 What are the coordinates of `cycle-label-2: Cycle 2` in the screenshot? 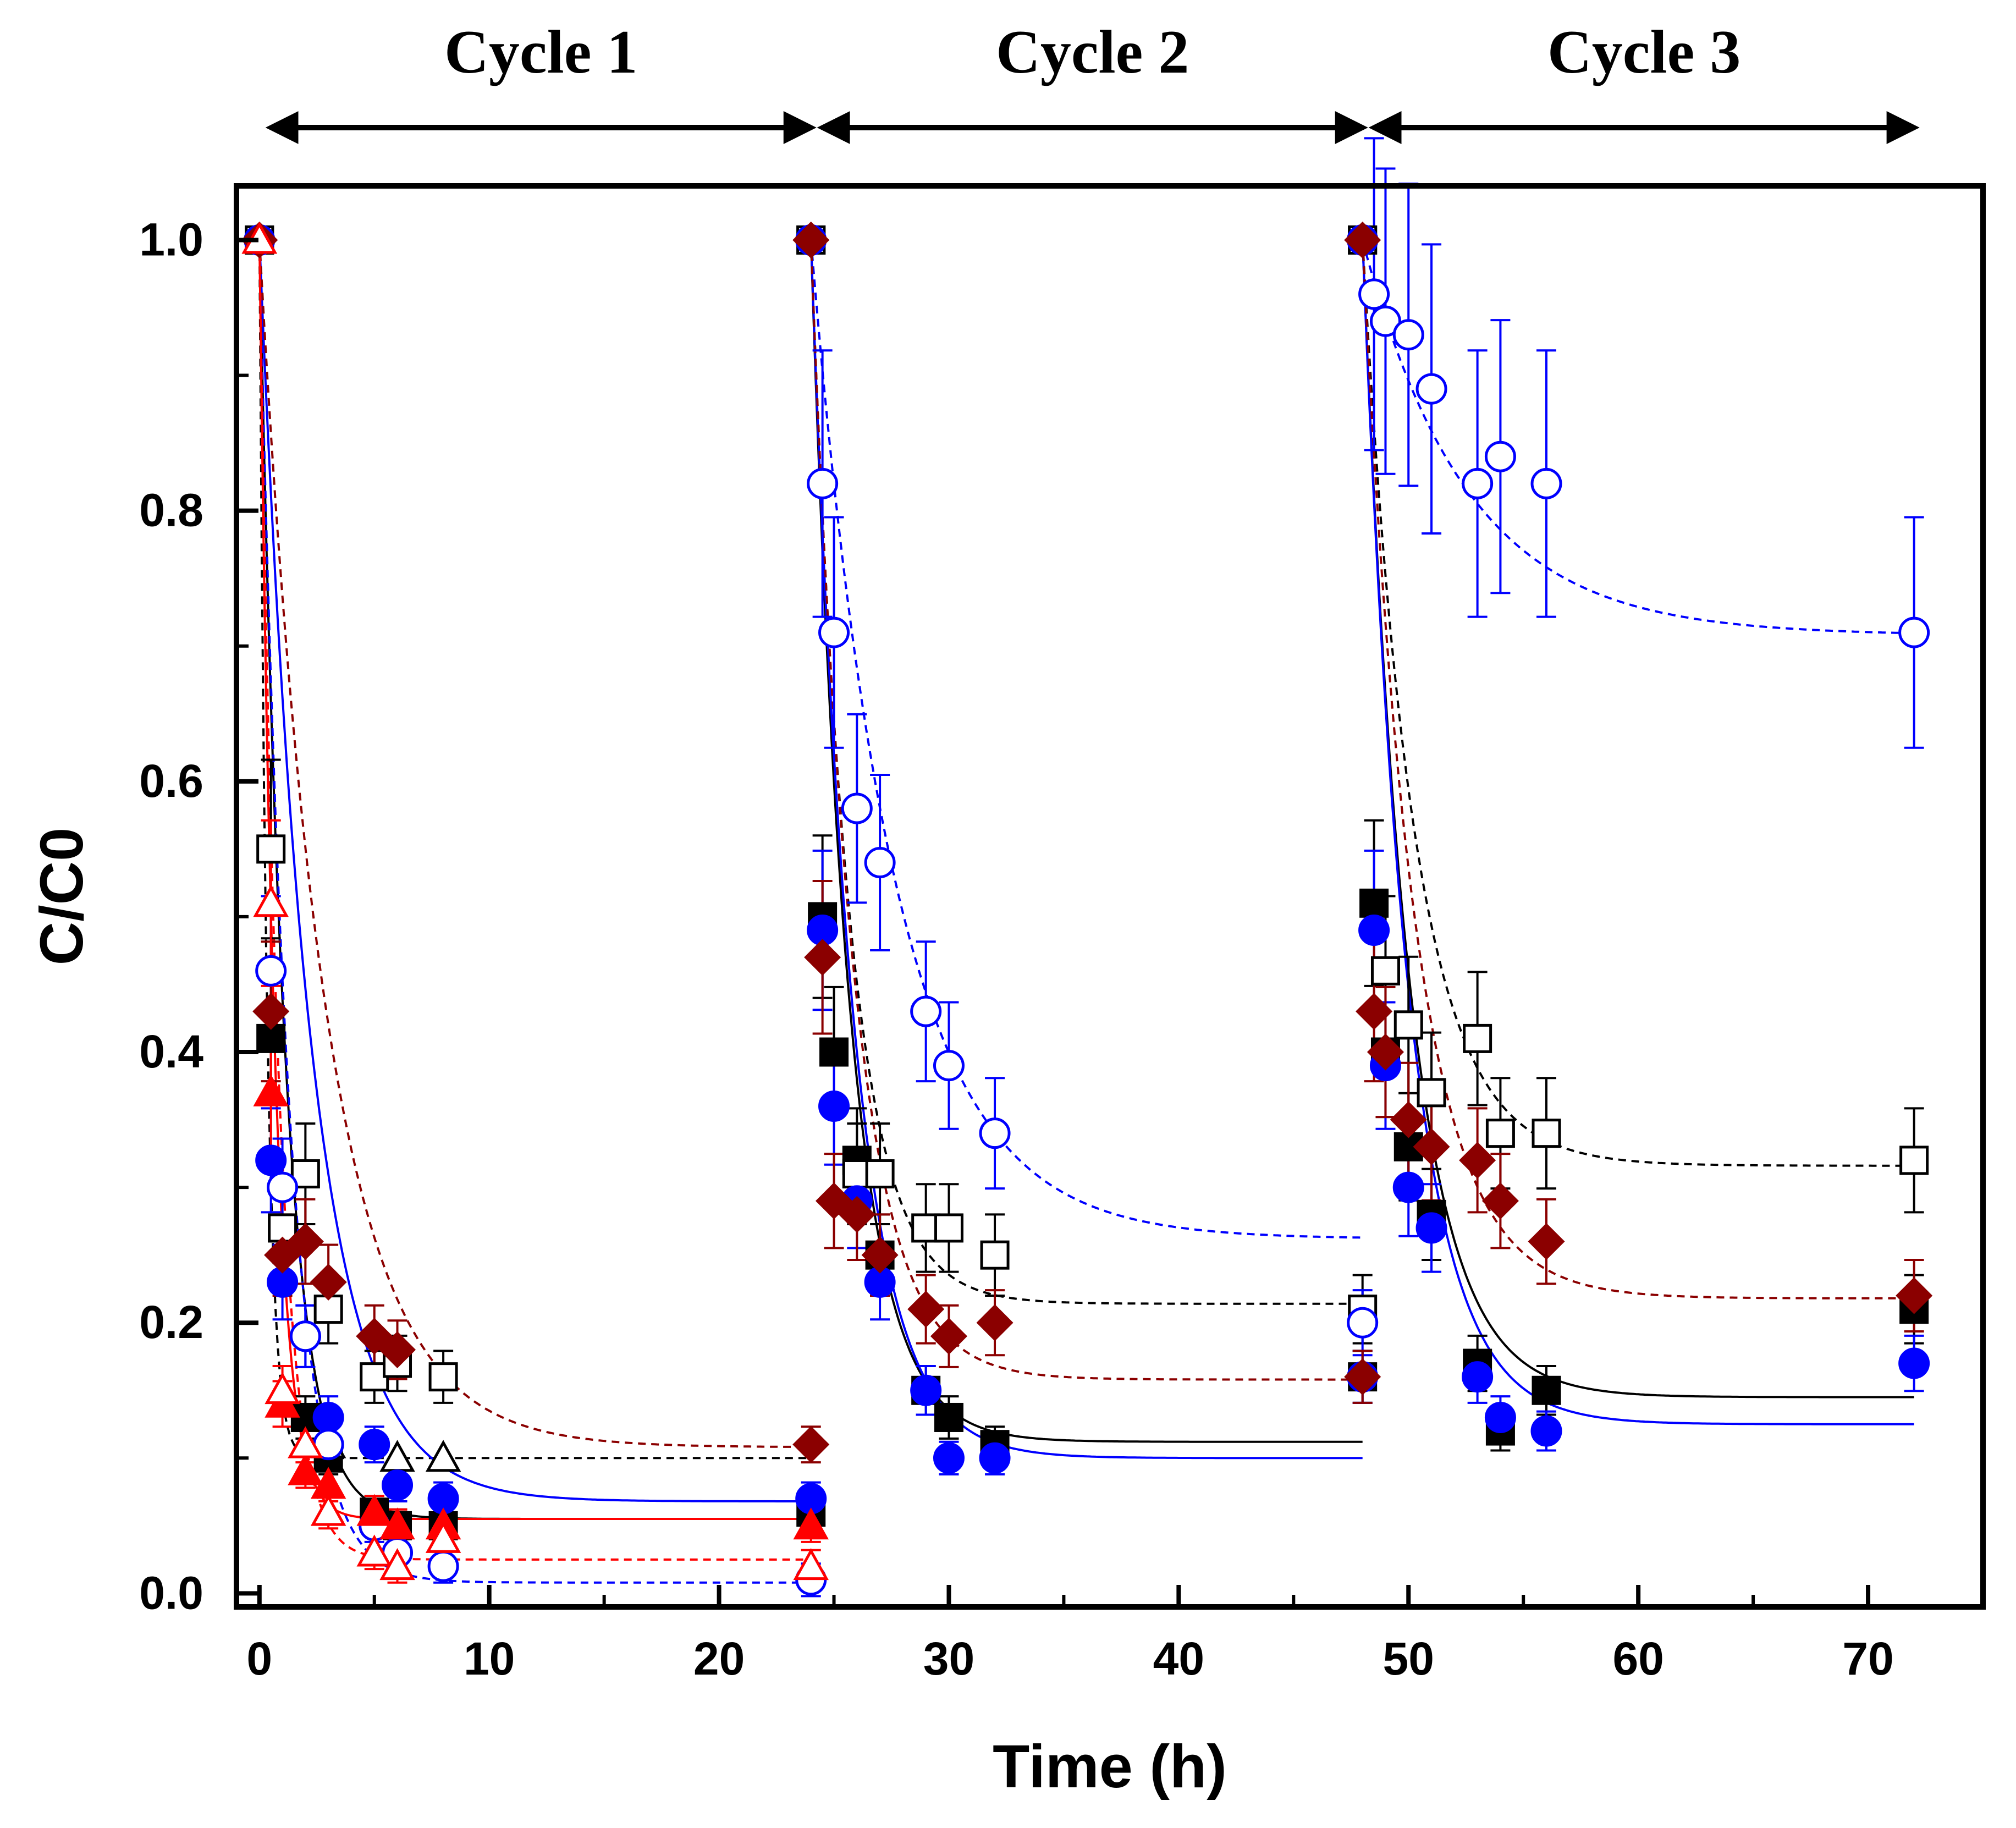 It's located at (1092, 52).